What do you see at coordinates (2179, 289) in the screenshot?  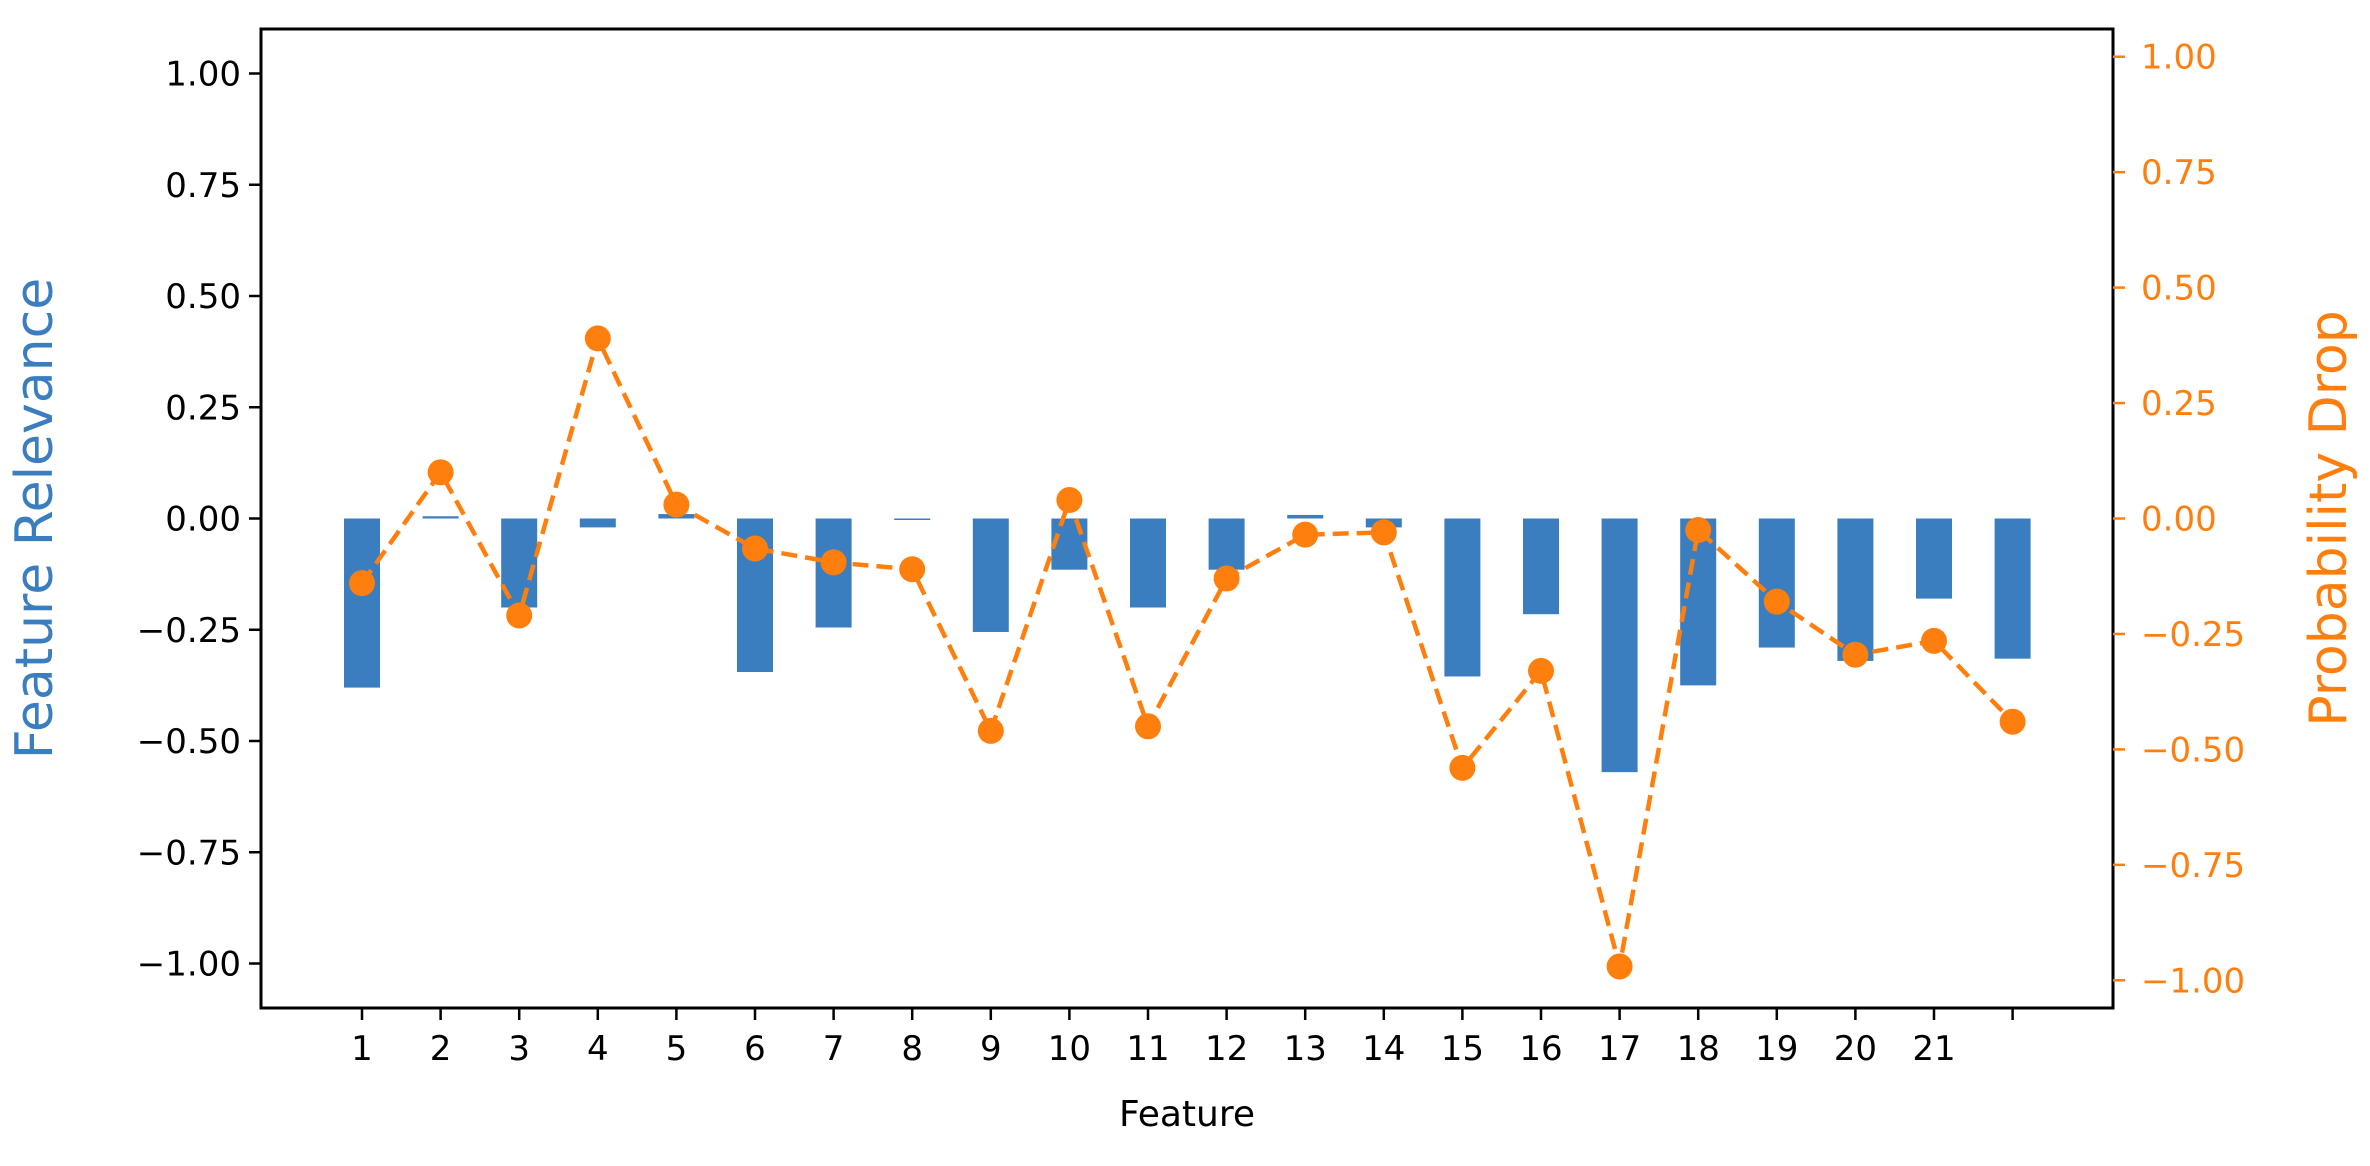 I see `right-tick-label: 0.50` at bounding box center [2179, 289].